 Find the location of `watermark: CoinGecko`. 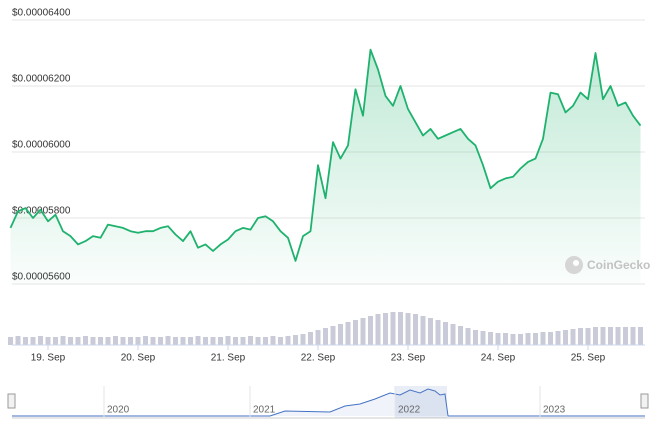

watermark: CoinGecko is located at coordinates (607, 265).